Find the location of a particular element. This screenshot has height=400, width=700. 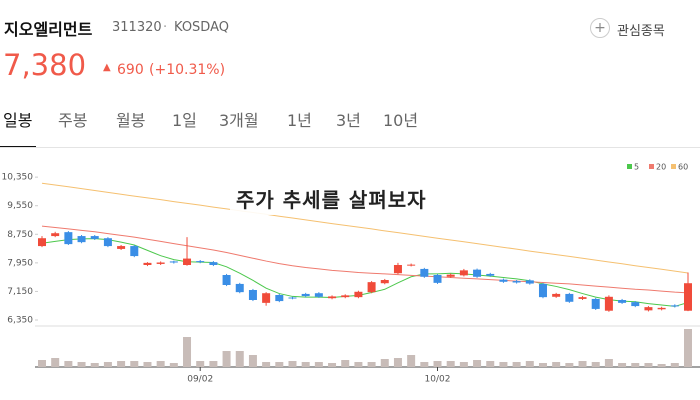

legend-label: 60 is located at coordinates (683, 167).